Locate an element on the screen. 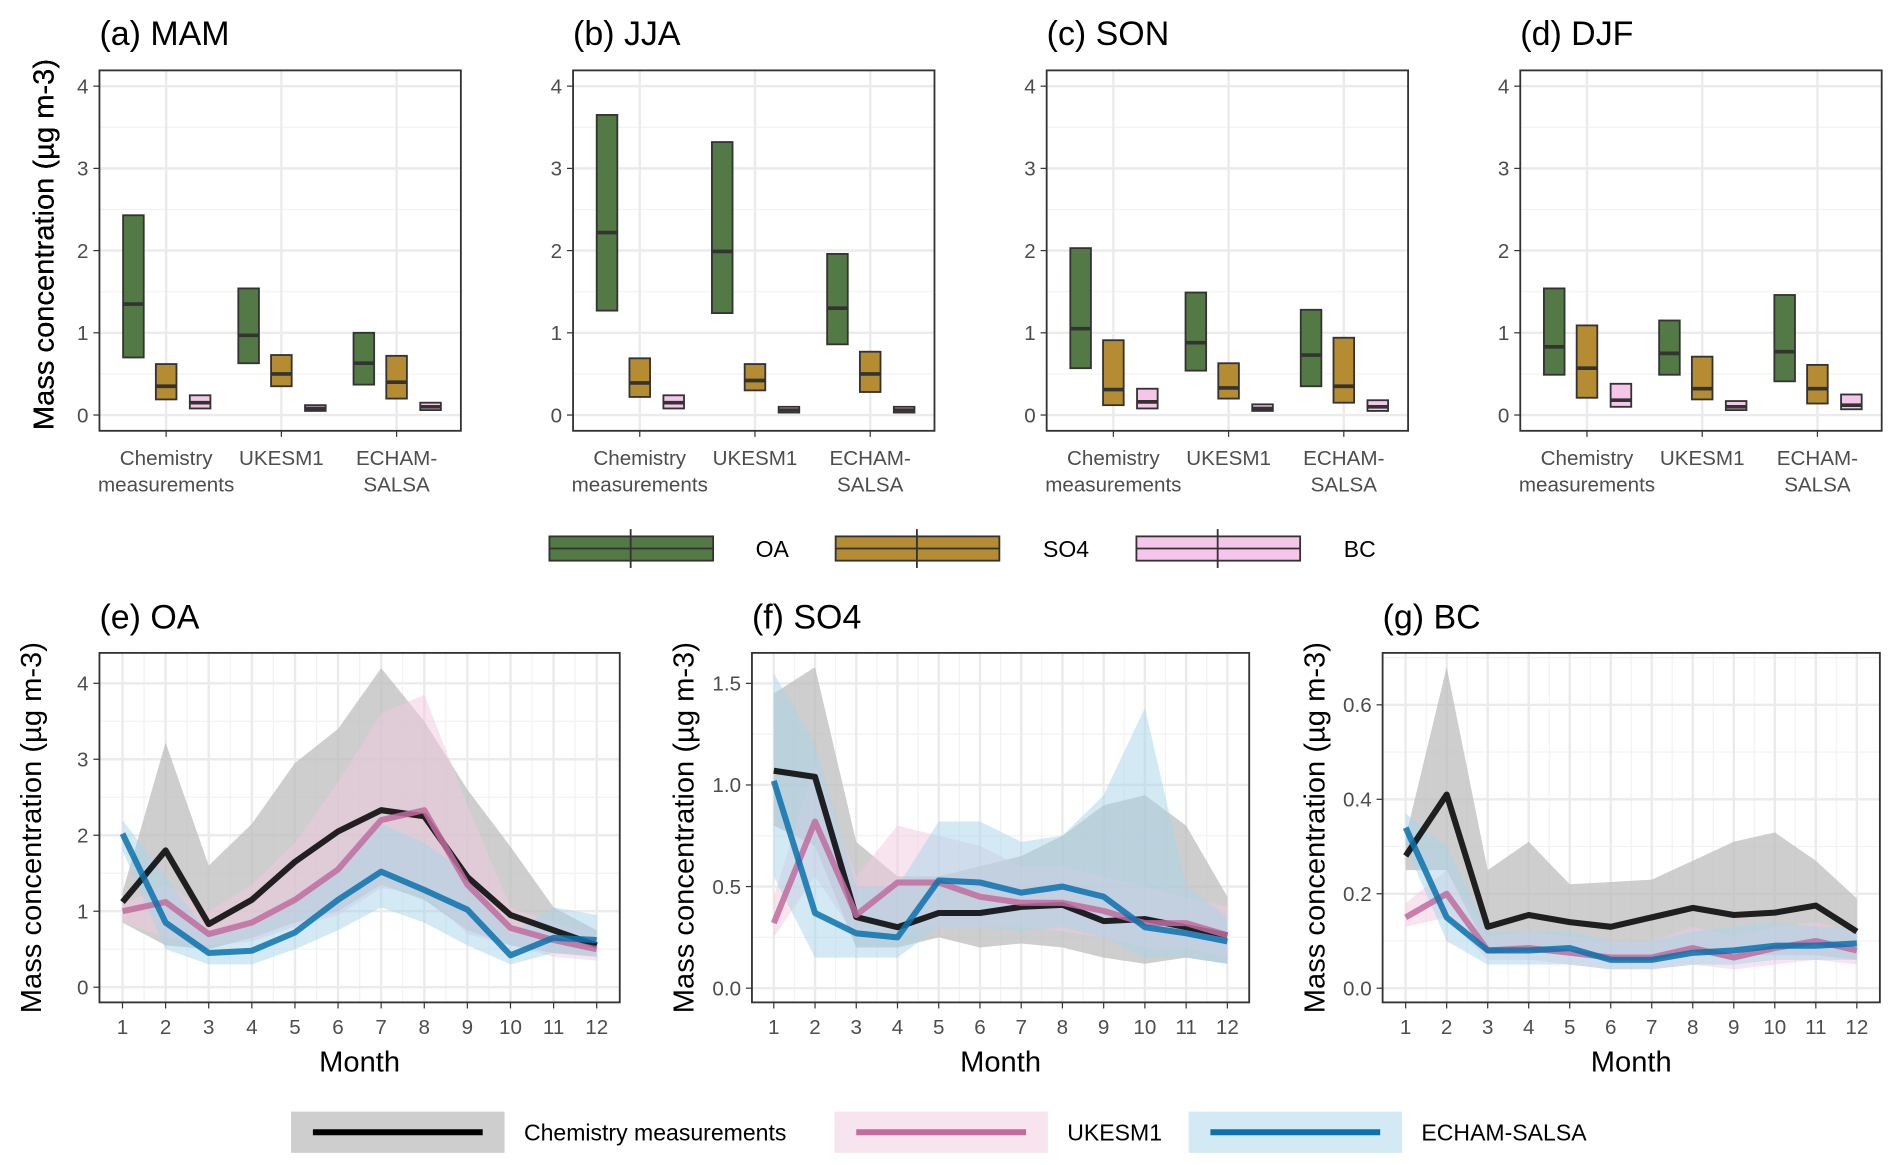  legend-label-oa: OA is located at coordinates (773, 549).